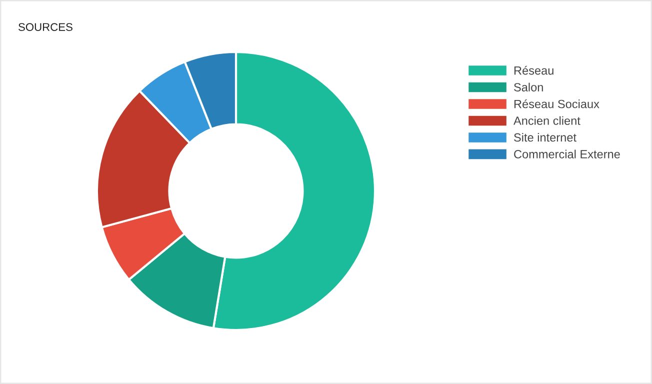  Describe the element at coordinates (45, 27) in the screenshot. I see `chart-title: SOURCES` at that location.